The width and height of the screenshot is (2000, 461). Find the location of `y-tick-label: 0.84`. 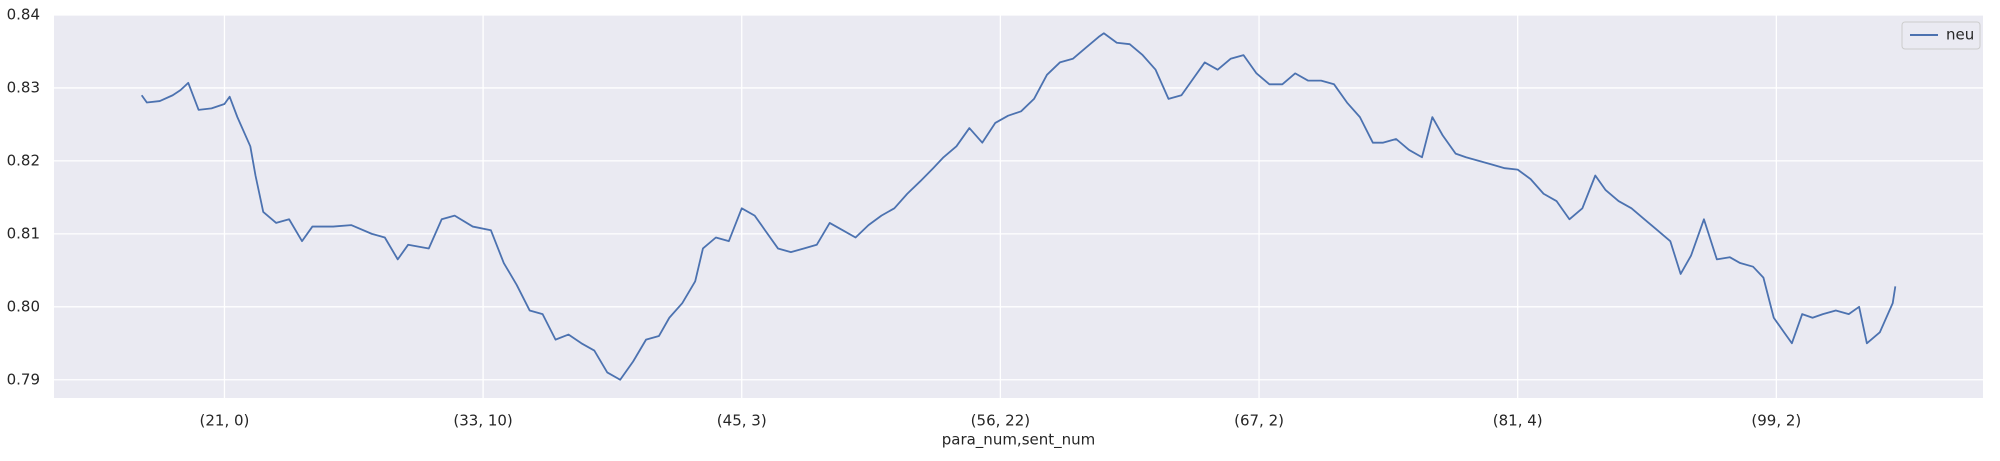

y-tick-label: 0.84 is located at coordinates (23, 15).